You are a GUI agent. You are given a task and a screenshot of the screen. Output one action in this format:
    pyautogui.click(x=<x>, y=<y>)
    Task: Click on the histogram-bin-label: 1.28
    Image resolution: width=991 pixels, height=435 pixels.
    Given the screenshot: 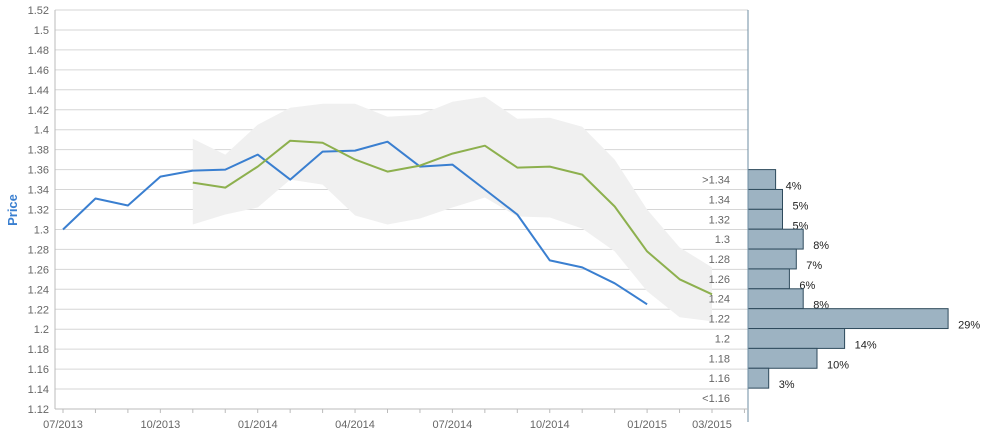 What is the action you would take?
    pyautogui.click(x=719, y=260)
    